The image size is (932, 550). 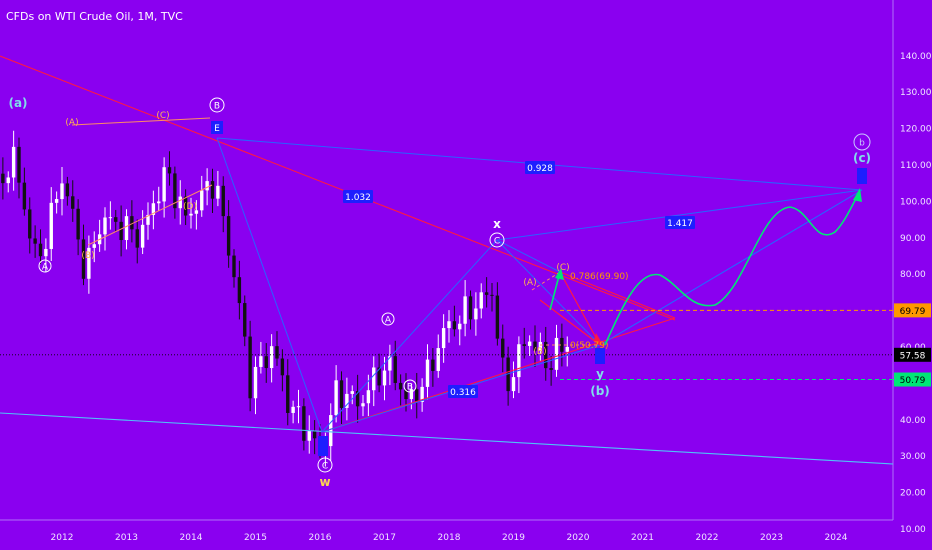 What do you see at coordinates (916, 93) in the screenshot?
I see `y-tick-label: 130.00` at bounding box center [916, 93].